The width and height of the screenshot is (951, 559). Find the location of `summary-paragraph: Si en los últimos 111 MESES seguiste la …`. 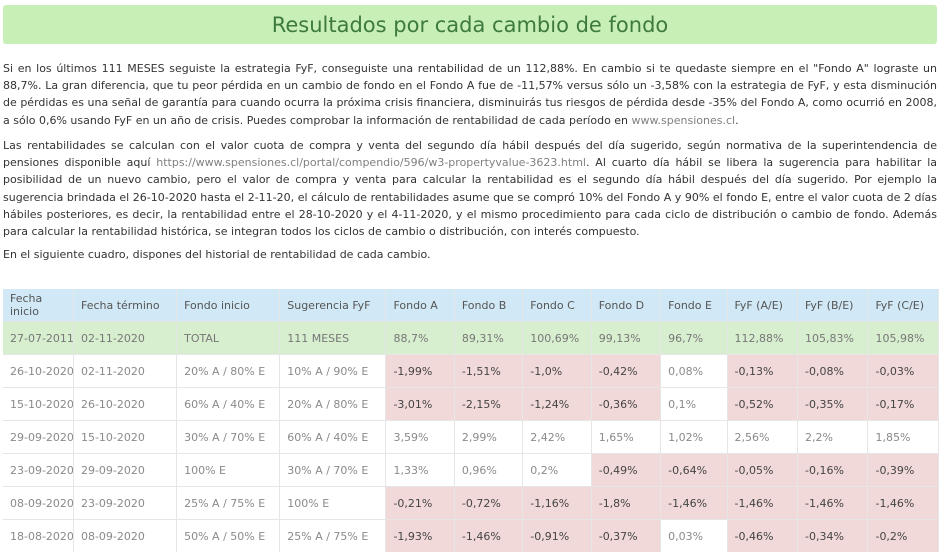

summary-paragraph: Si en los últimos 111 MESES seguiste la … is located at coordinates (470, 94).